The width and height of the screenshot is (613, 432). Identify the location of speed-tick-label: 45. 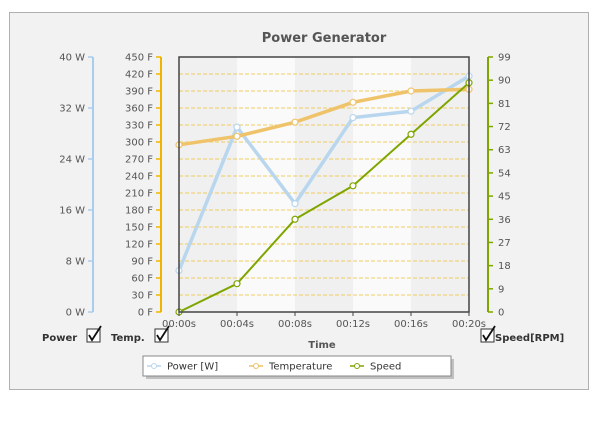
(504, 197).